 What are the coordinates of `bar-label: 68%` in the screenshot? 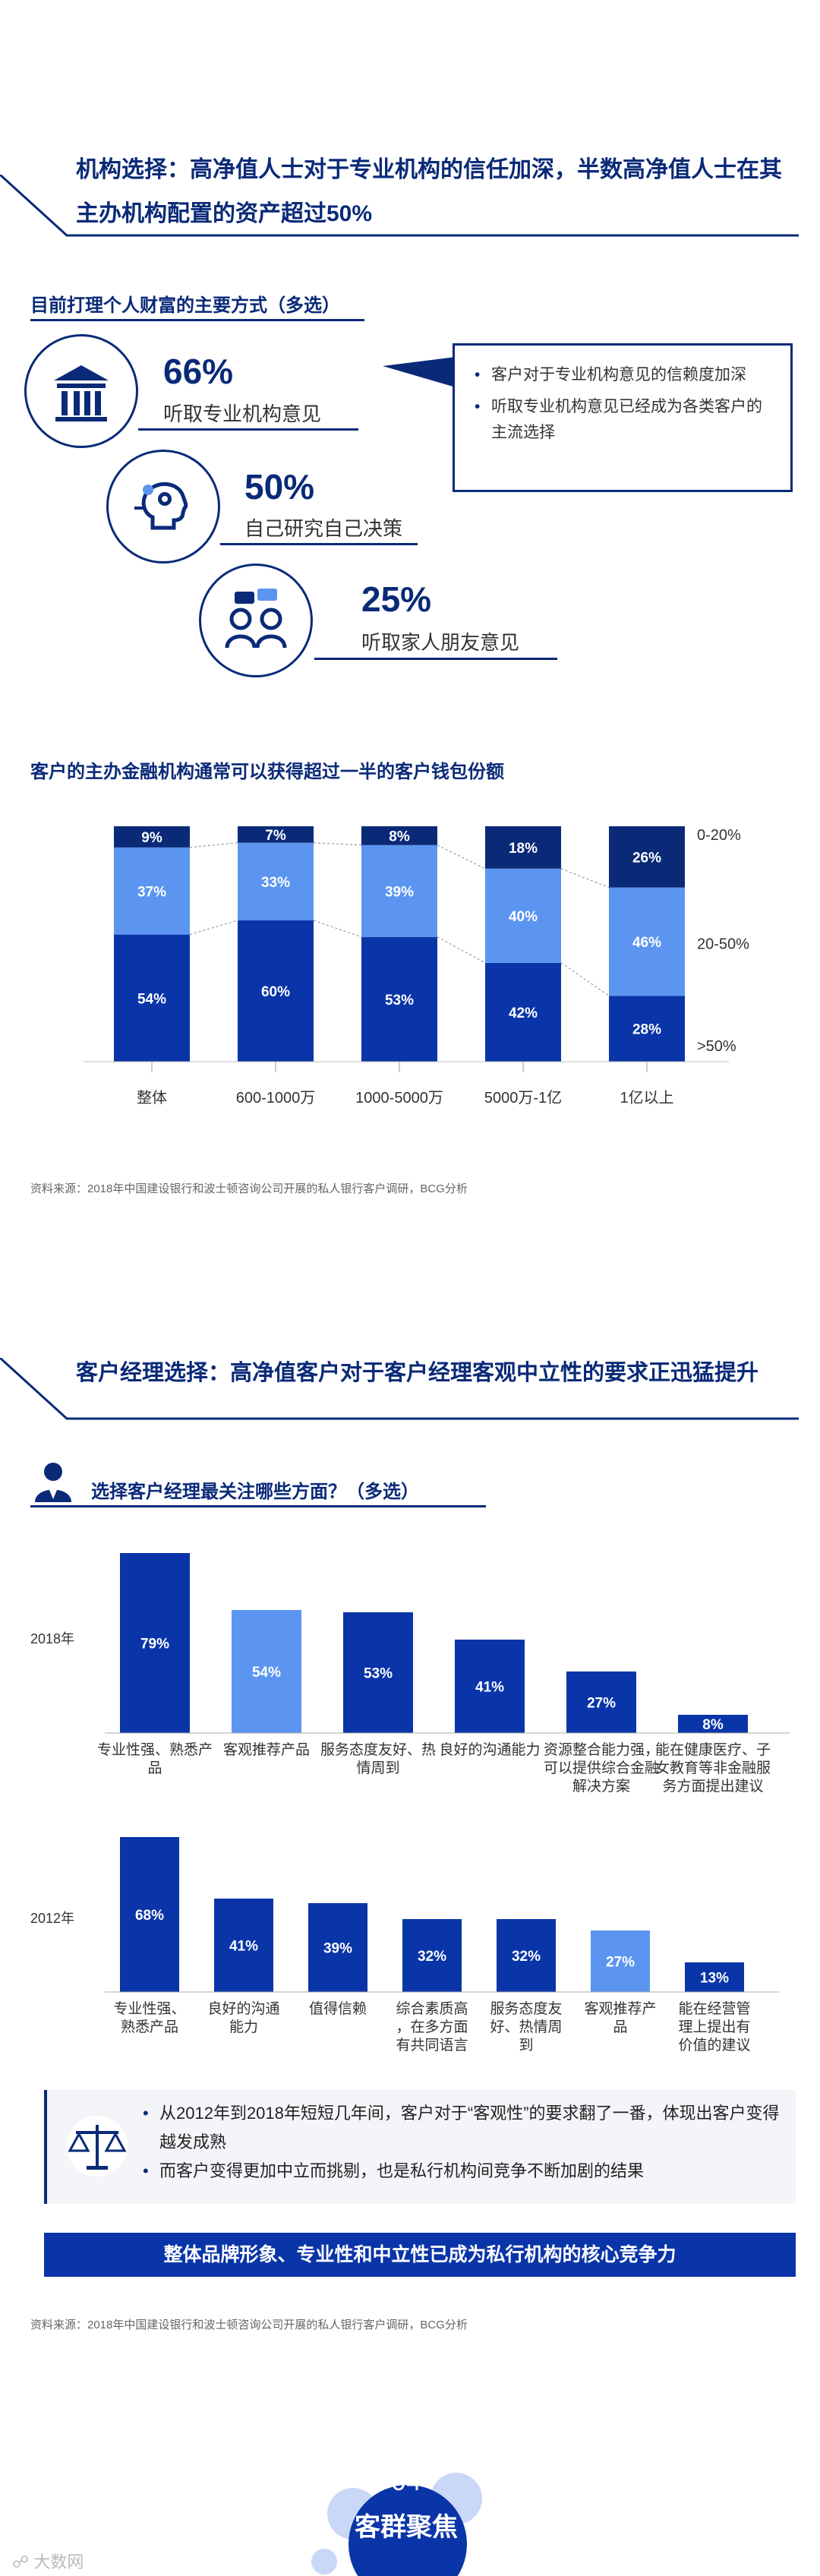 It's located at (149, 1916).